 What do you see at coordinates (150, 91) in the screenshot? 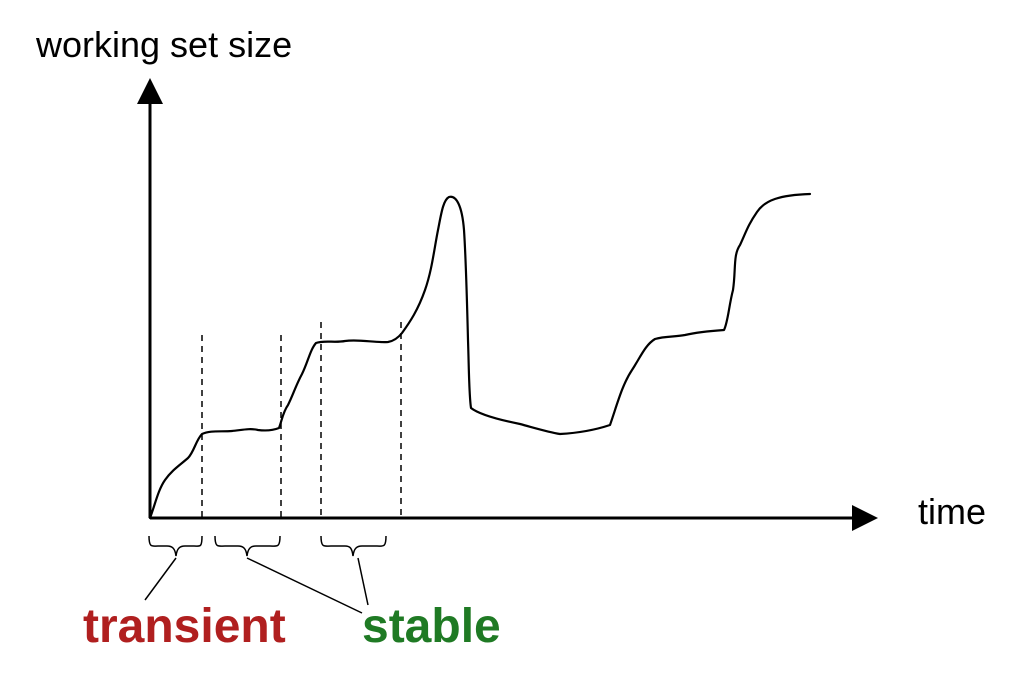
I see `y-axis-arrow` at bounding box center [150, 91].